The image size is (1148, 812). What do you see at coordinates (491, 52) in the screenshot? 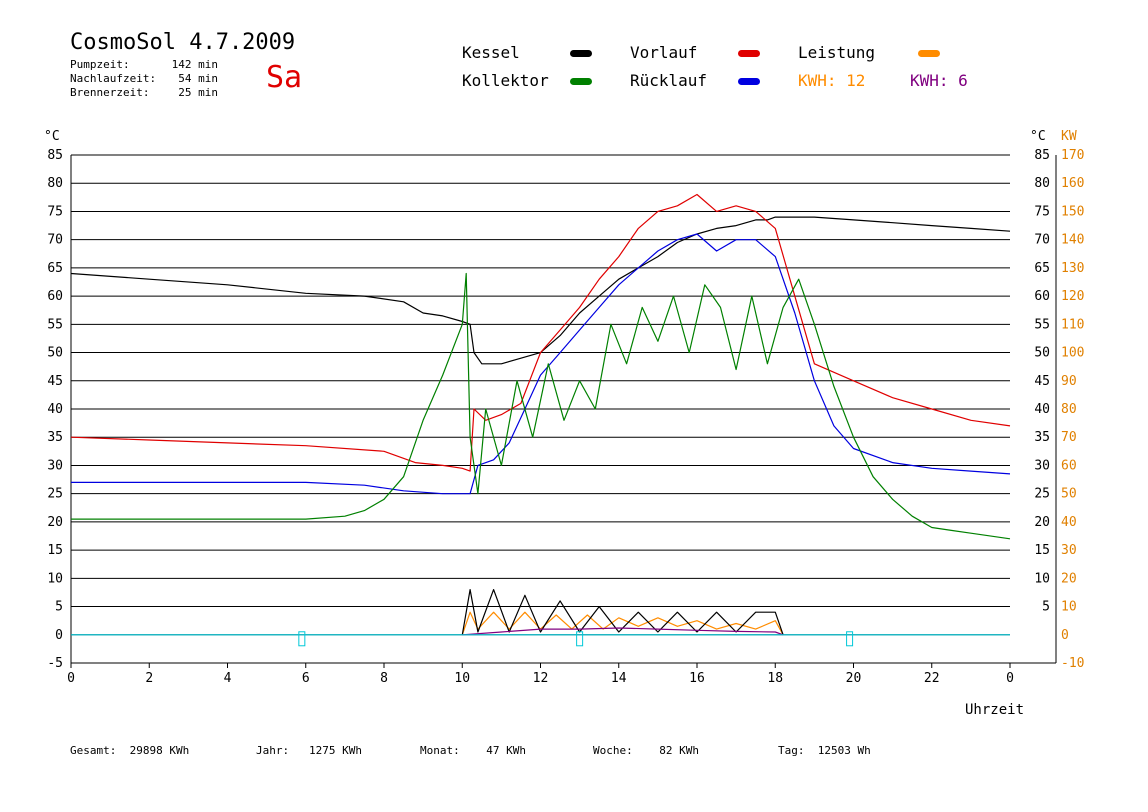
I see `legend-kessel-label: Kessel` at bounding box center [491, 52].